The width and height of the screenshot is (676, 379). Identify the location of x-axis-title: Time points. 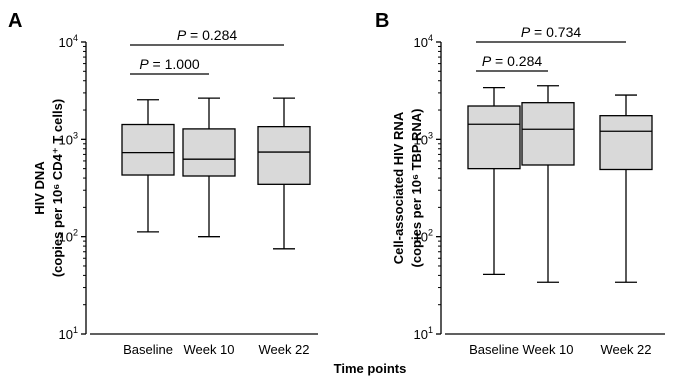
(370, 368).